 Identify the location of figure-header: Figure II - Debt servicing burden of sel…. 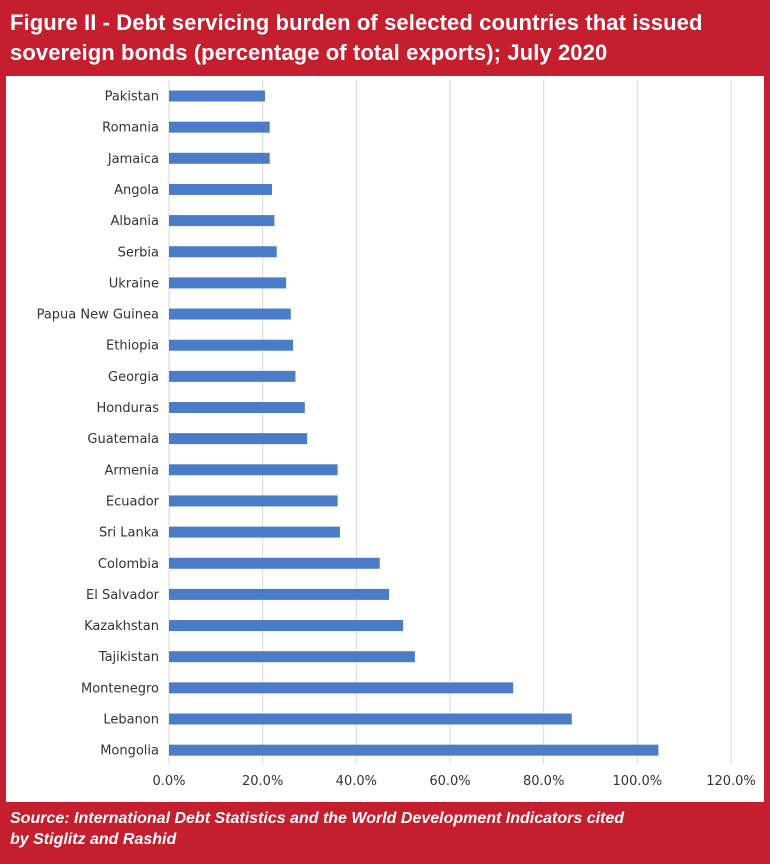
(385, 38).